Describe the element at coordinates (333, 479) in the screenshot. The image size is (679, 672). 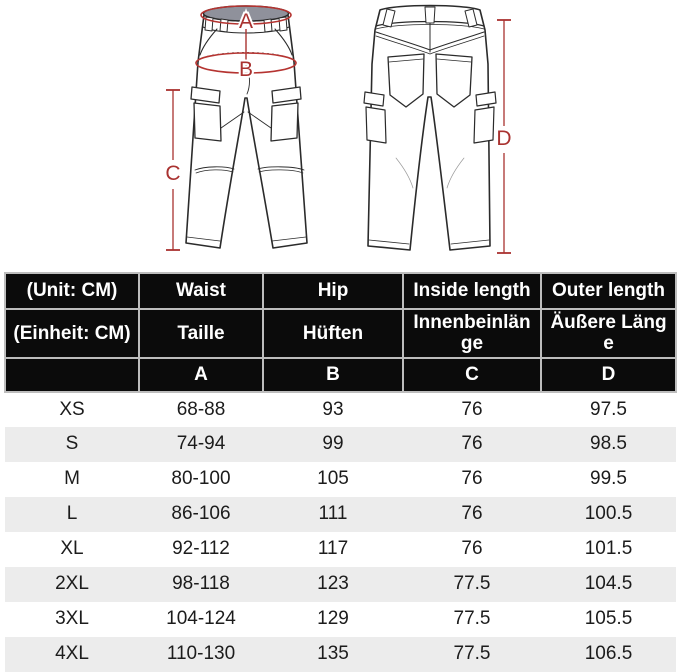
I see `hip-cell: 105` at that location.